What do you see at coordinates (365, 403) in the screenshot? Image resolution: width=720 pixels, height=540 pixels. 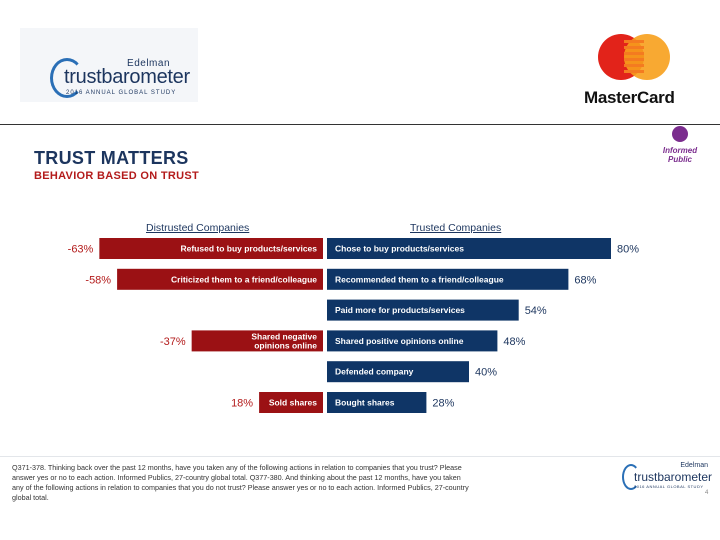 I see `trusted-bar-label: Bought shares` at bounding box center [365, 403].